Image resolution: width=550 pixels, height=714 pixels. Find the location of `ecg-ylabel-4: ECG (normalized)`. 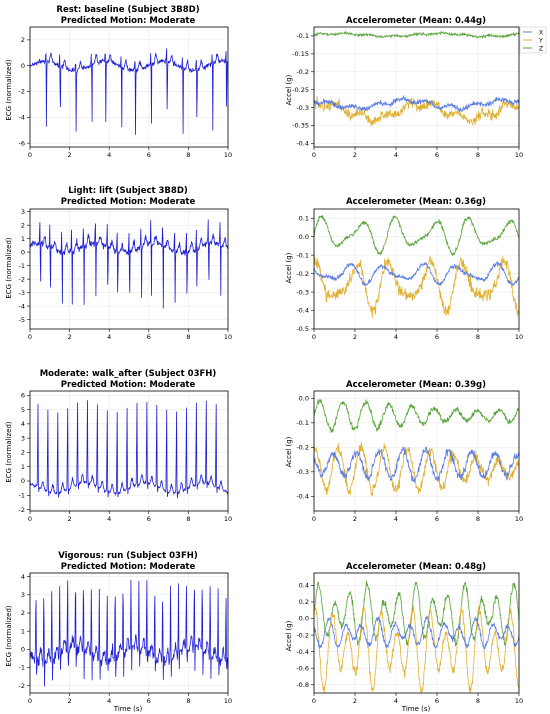

ecg-ylabel-4: ECG (normalized) is located at coordinates (9, 636).